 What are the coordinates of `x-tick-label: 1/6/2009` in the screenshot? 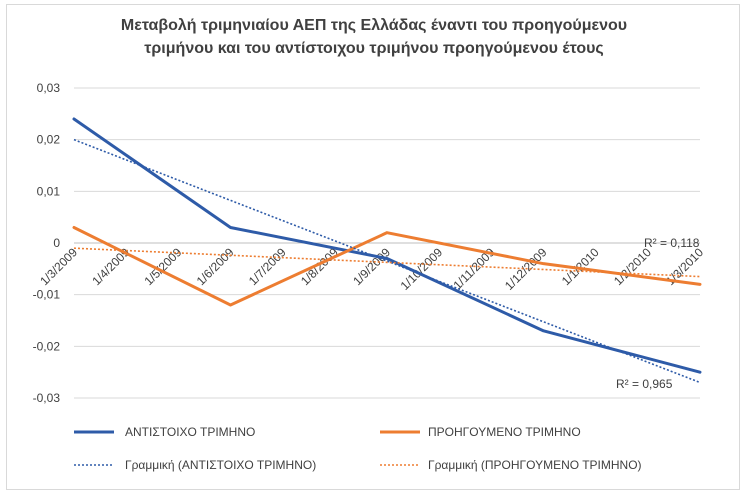 It's located at (215, 266).